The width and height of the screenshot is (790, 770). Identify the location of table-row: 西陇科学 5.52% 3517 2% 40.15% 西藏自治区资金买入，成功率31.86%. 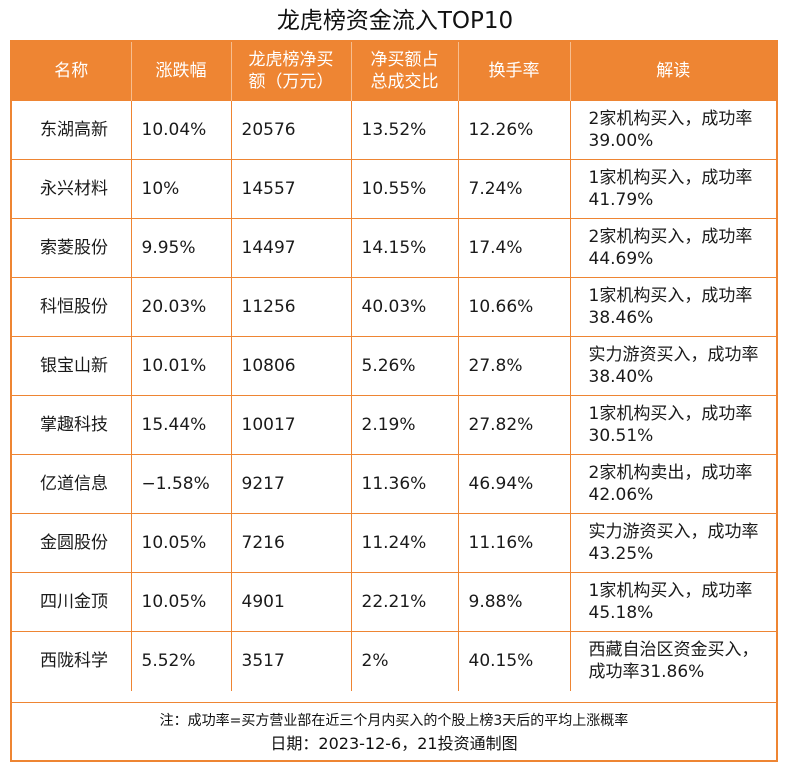
(394, 661).